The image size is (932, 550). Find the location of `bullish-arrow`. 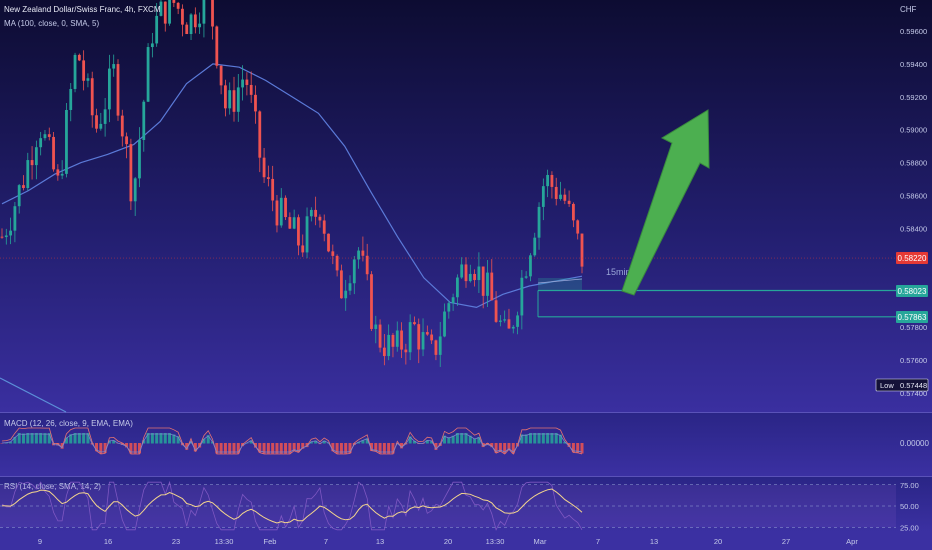

bullish-arrow is located at coordinates (665, 202).